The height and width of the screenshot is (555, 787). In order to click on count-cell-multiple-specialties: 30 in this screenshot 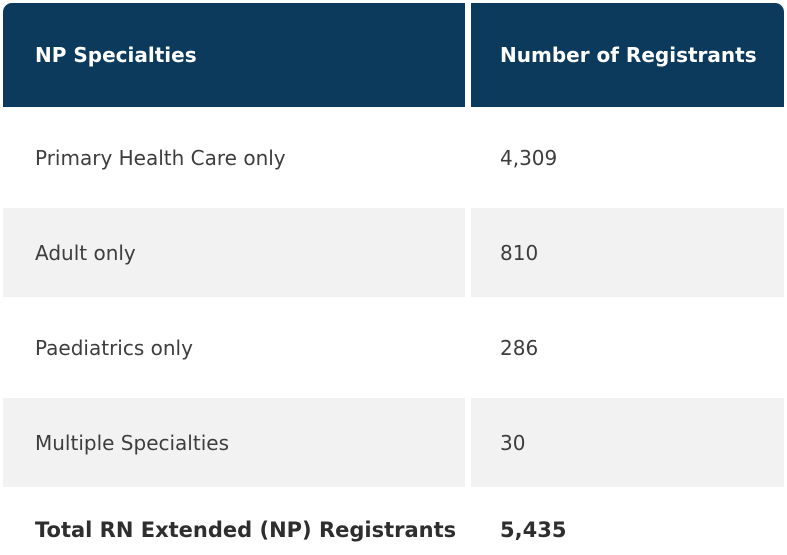, I will do `click(627, 442)`.